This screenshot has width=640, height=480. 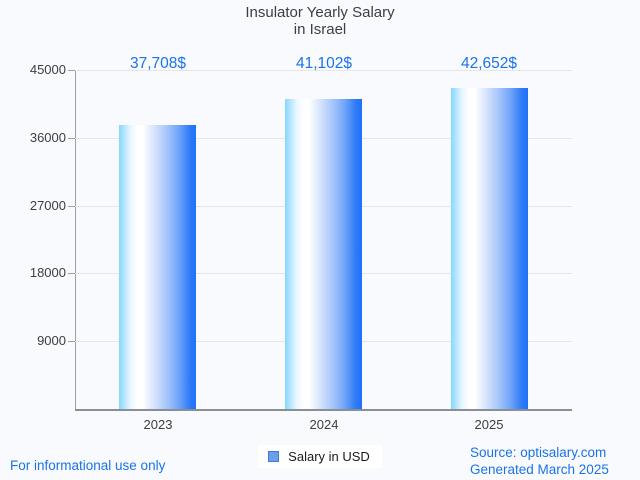 What do you see at coordinates (489, 424) in the screenshot?
I see `x-axis-label: 2025` at bounding box center [489, 424].